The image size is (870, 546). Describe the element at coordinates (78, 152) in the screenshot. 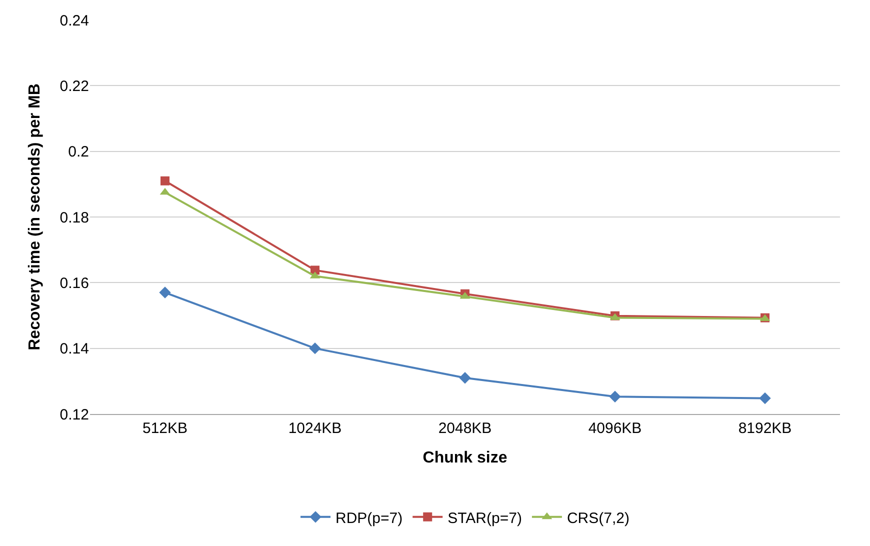

I see `y-tick-label: 0.2` at that location.